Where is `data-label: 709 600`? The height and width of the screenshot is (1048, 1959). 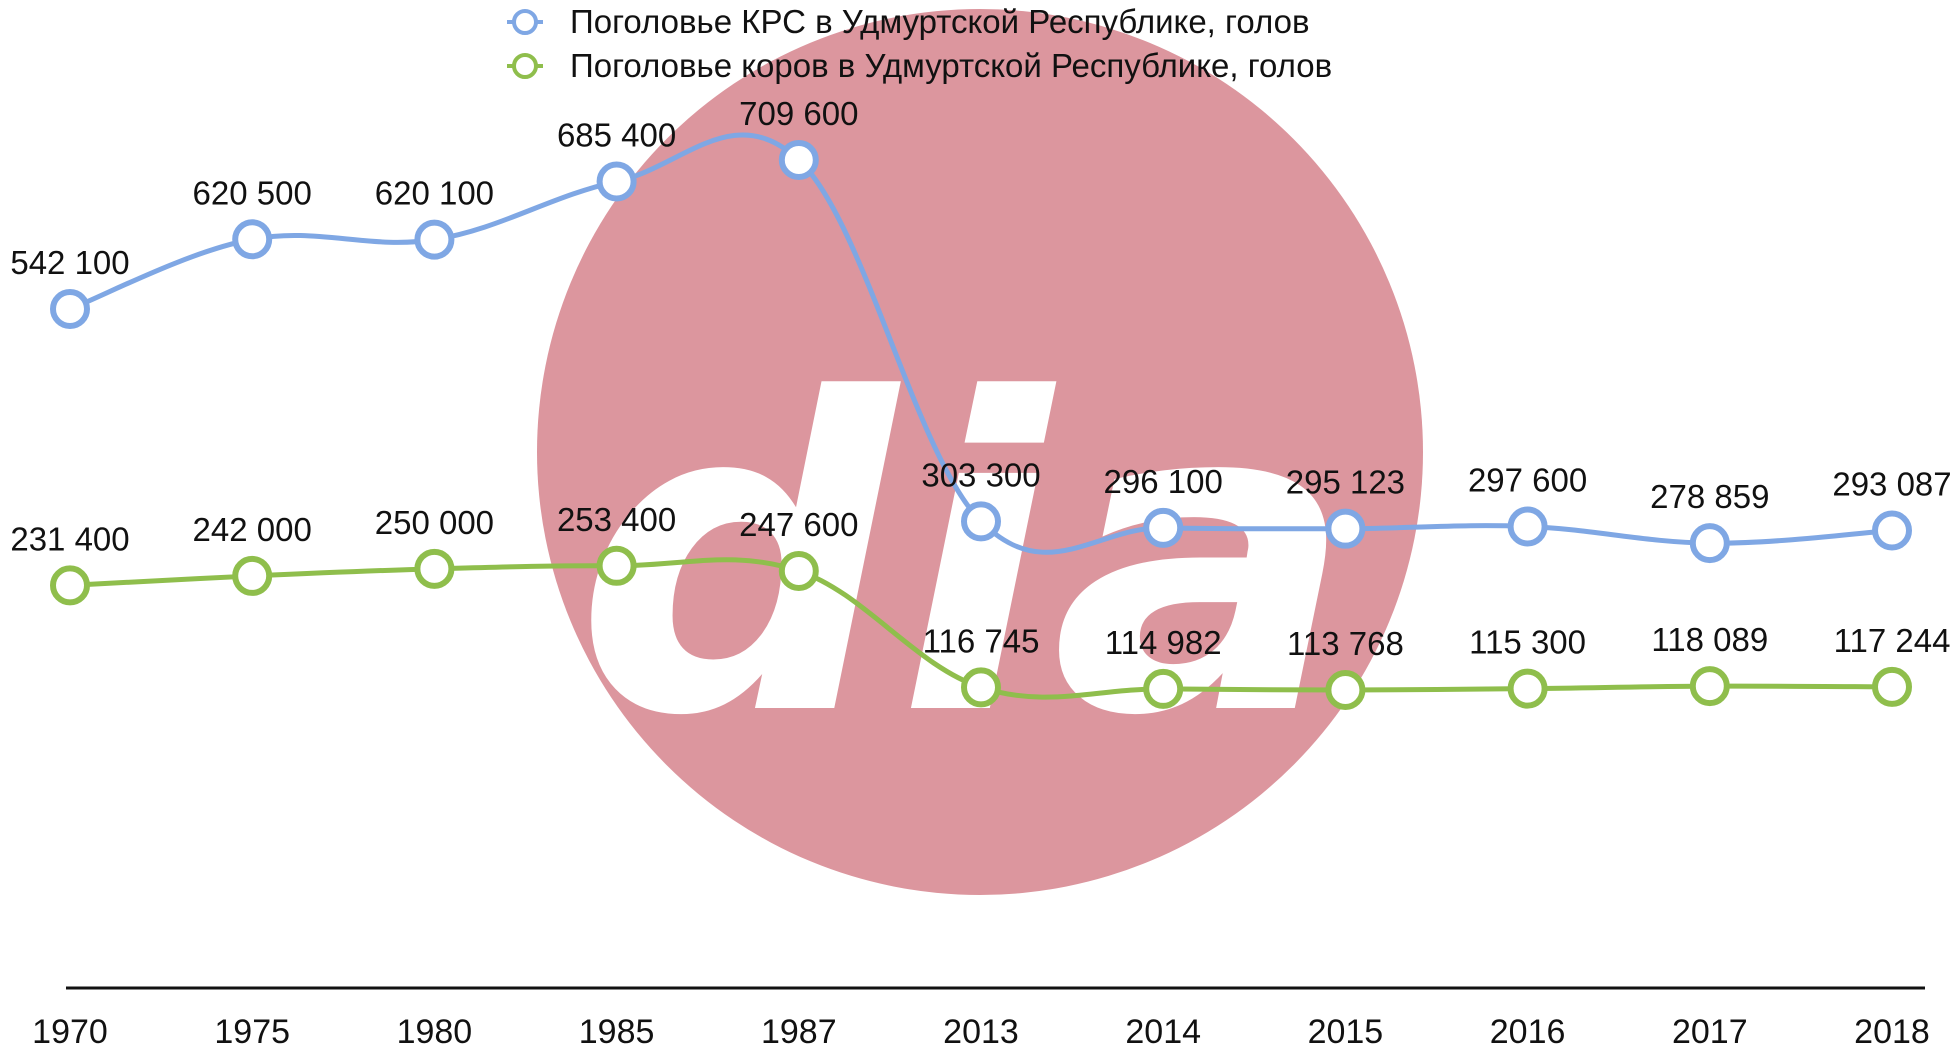
data-label: 709 600 is located at coordinates (798, 113).